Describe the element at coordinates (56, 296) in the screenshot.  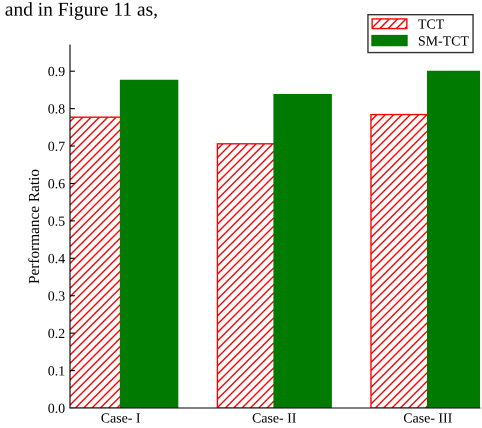
I see `y-tick-label: 0.3` at that location.